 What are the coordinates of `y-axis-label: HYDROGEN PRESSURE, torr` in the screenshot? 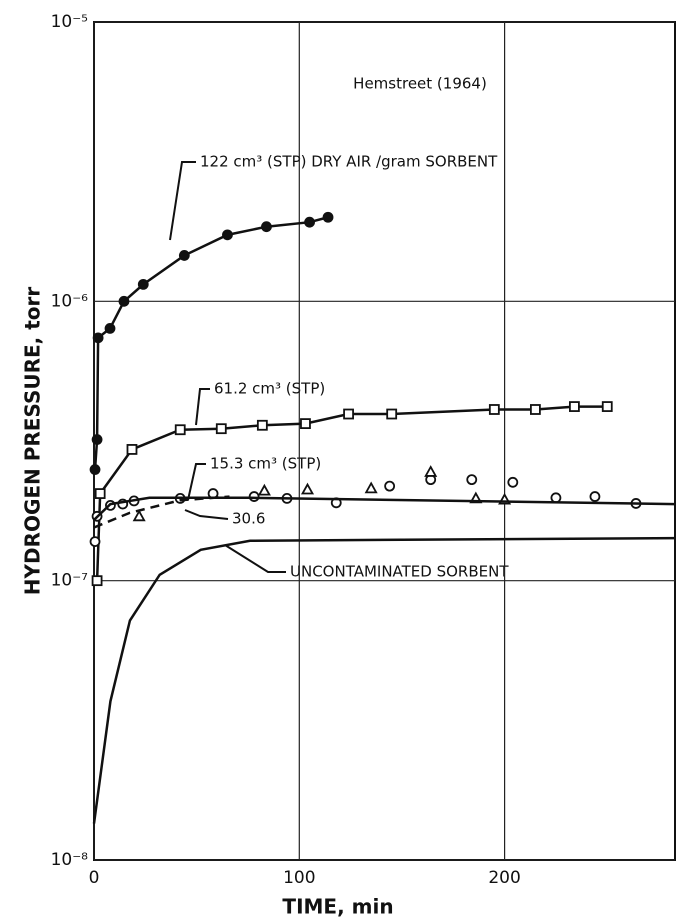 It's located at (33, 441).